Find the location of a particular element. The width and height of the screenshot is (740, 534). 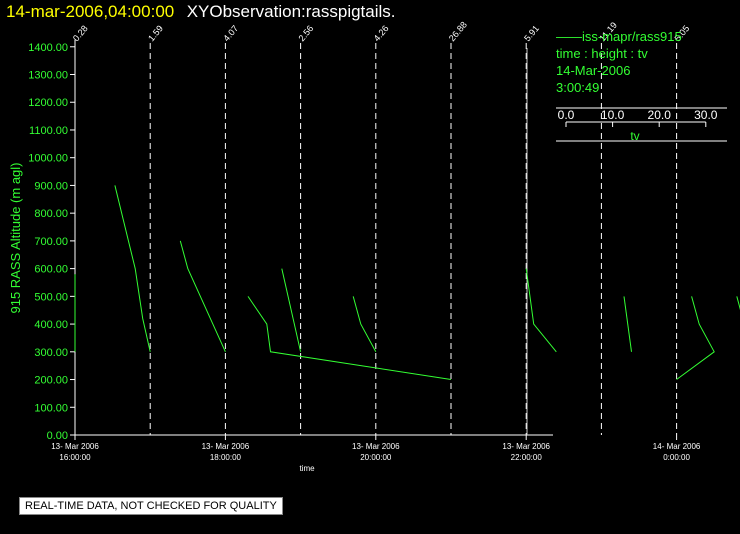

y-tick-label: 0.00 is located at coordinates (57, 436).